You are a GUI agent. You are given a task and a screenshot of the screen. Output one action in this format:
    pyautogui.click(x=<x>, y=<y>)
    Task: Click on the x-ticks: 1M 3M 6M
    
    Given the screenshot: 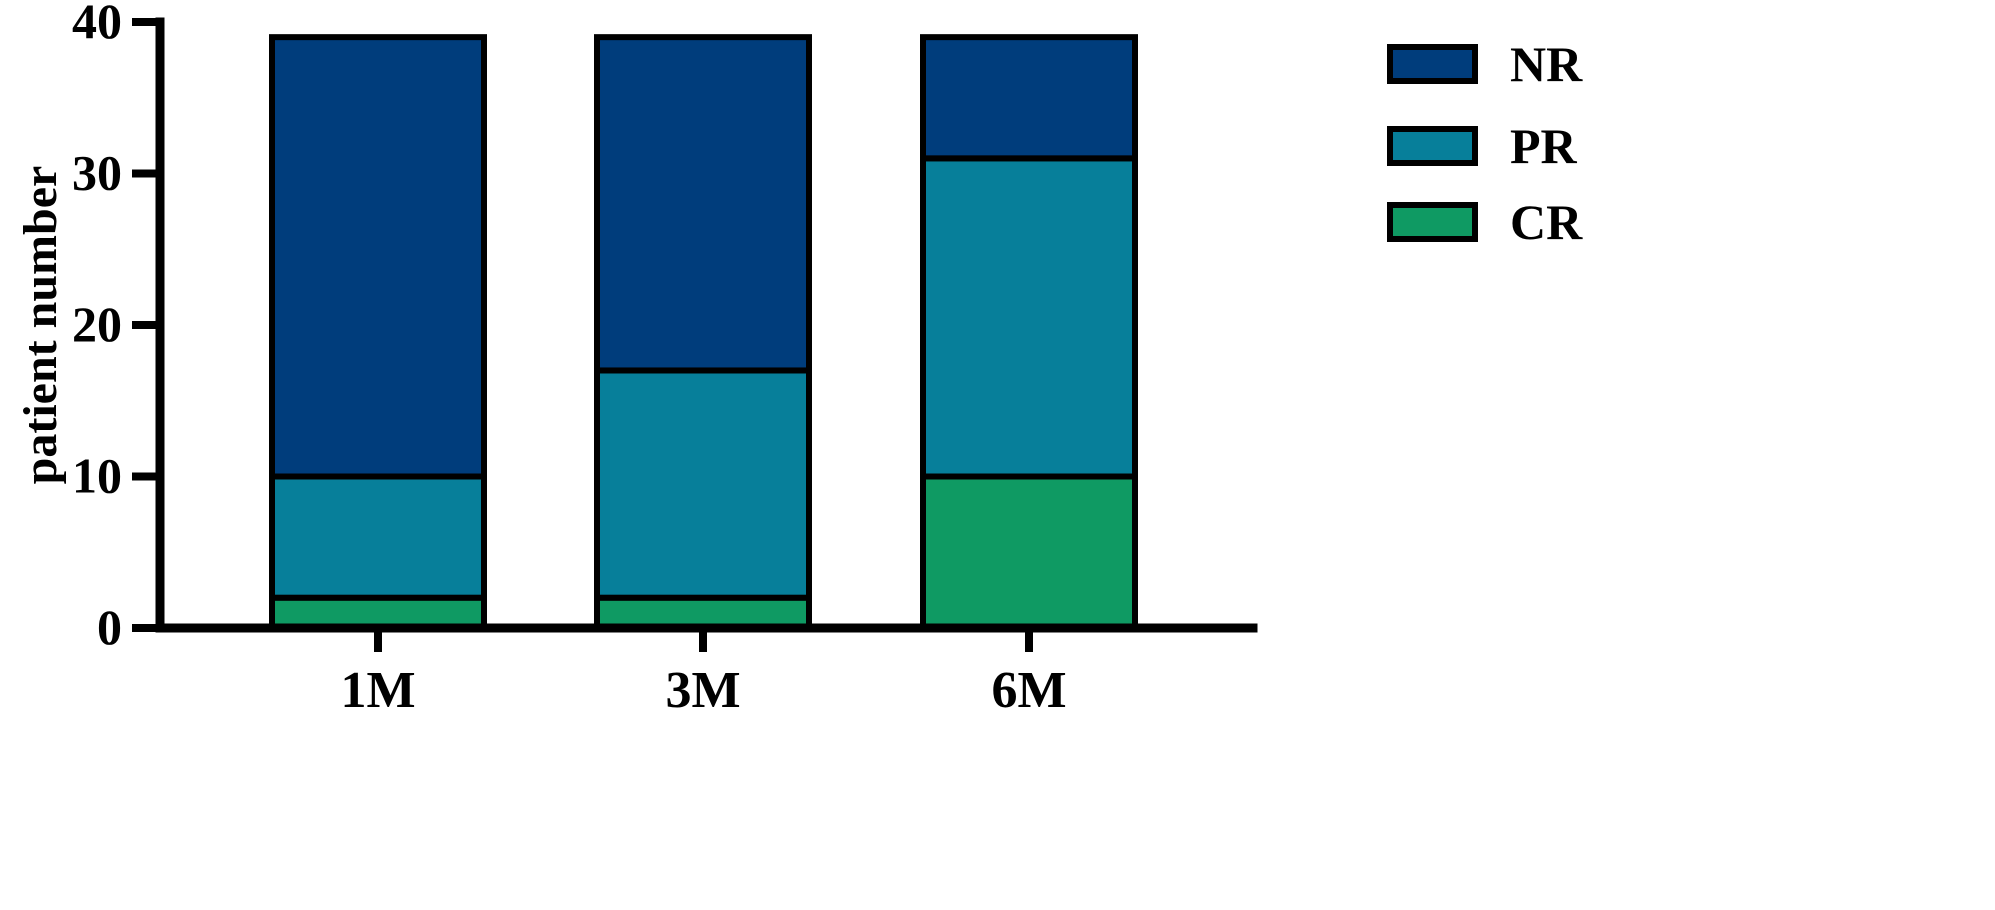 What is the action you would take?
    pyautogui.click(x=703, y=673)
    